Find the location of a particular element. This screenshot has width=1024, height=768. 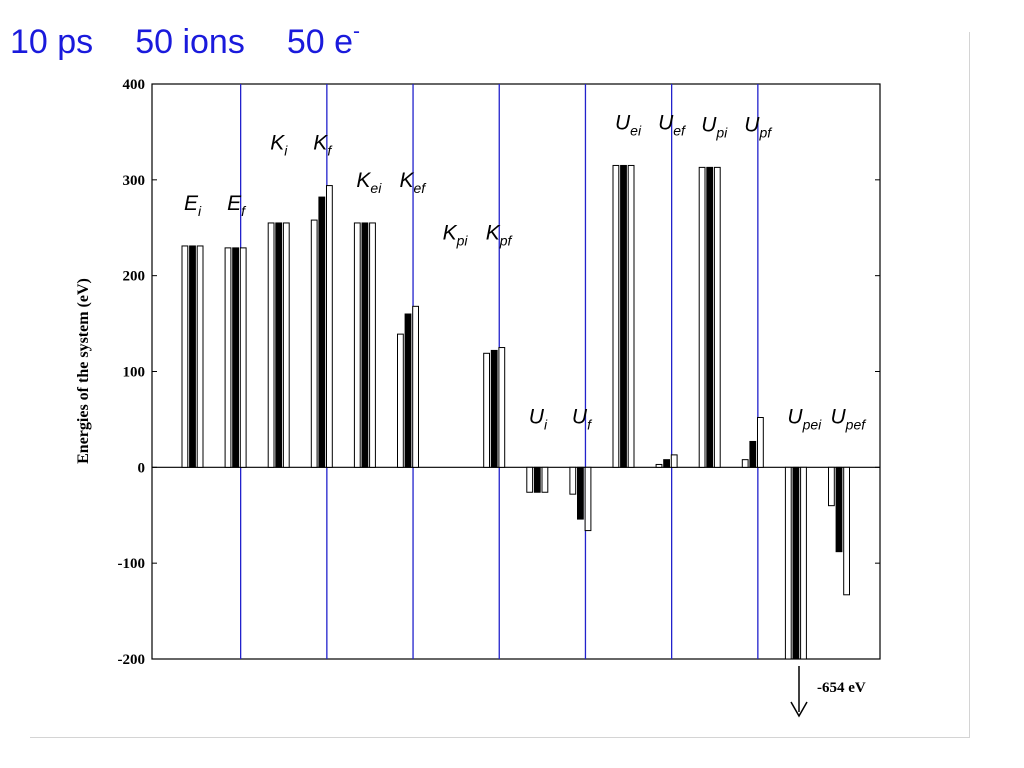

group-label-uei: Uei is located at coordinates (628, 124).